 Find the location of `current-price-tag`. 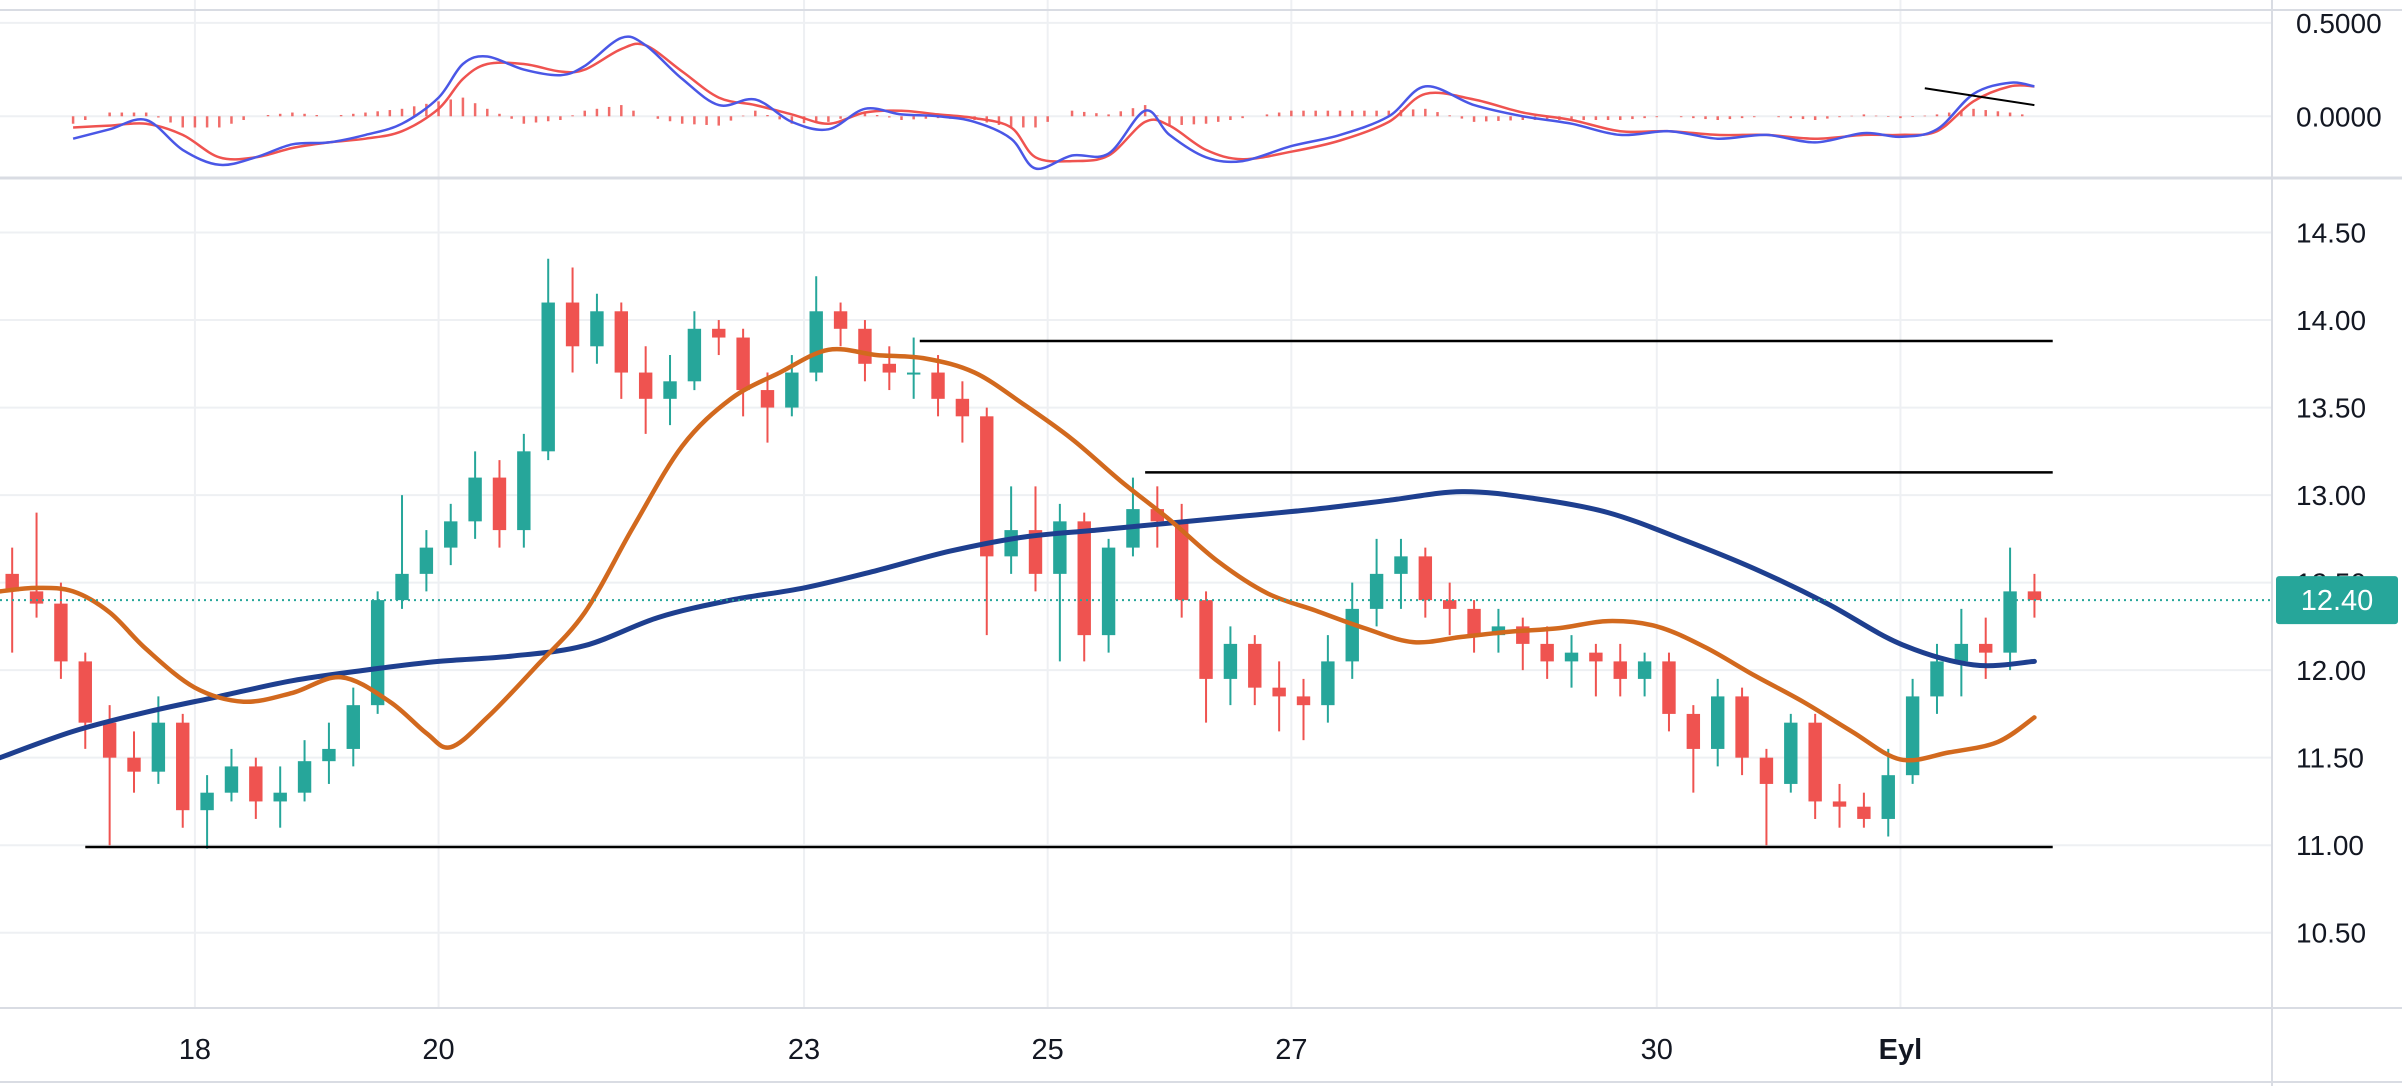

current-price-tag is located at coordinates (2337, 600).